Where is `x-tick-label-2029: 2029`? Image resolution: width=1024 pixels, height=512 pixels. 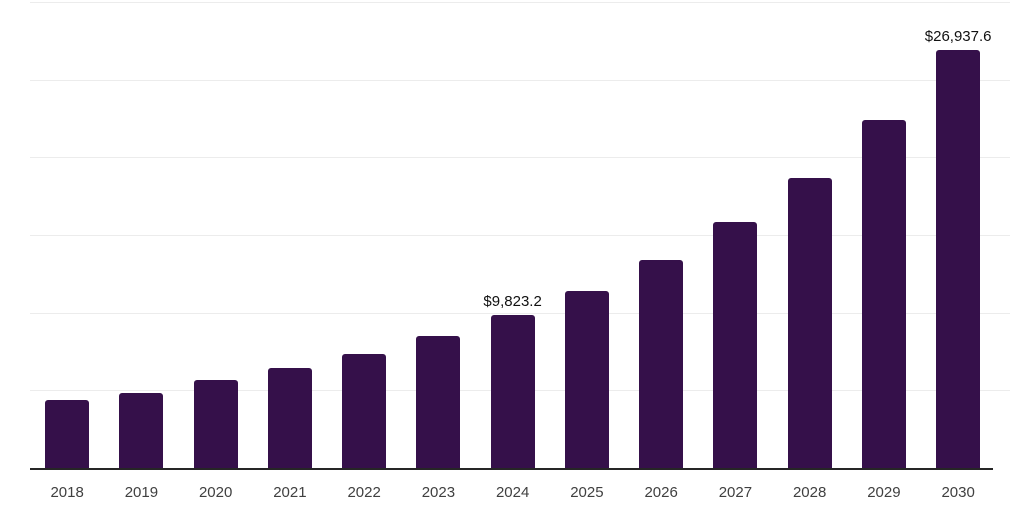
x-tick-label-2029: 2029 is located at coordinates (884, 492).